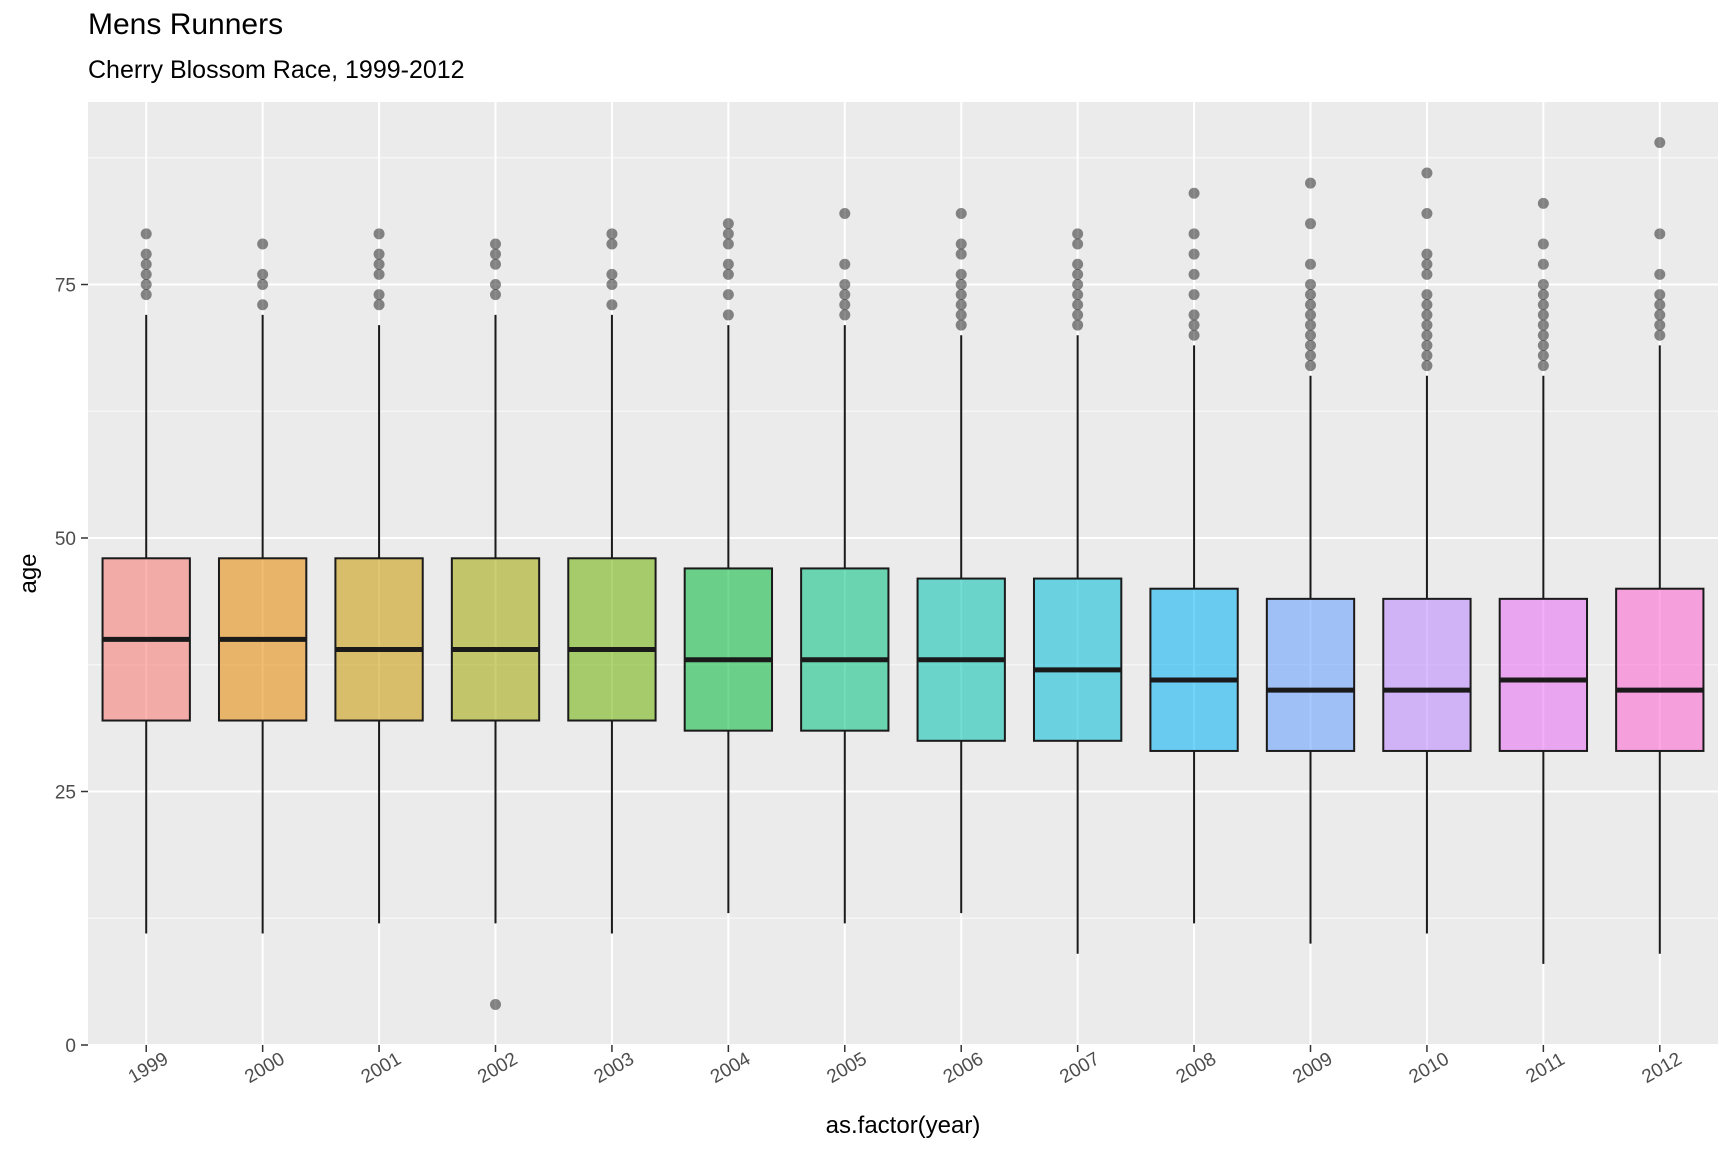  What do you see at coordinates (1660, 545) in the screenshot?
I see `box-2012` at bounding box center [1660, 545].